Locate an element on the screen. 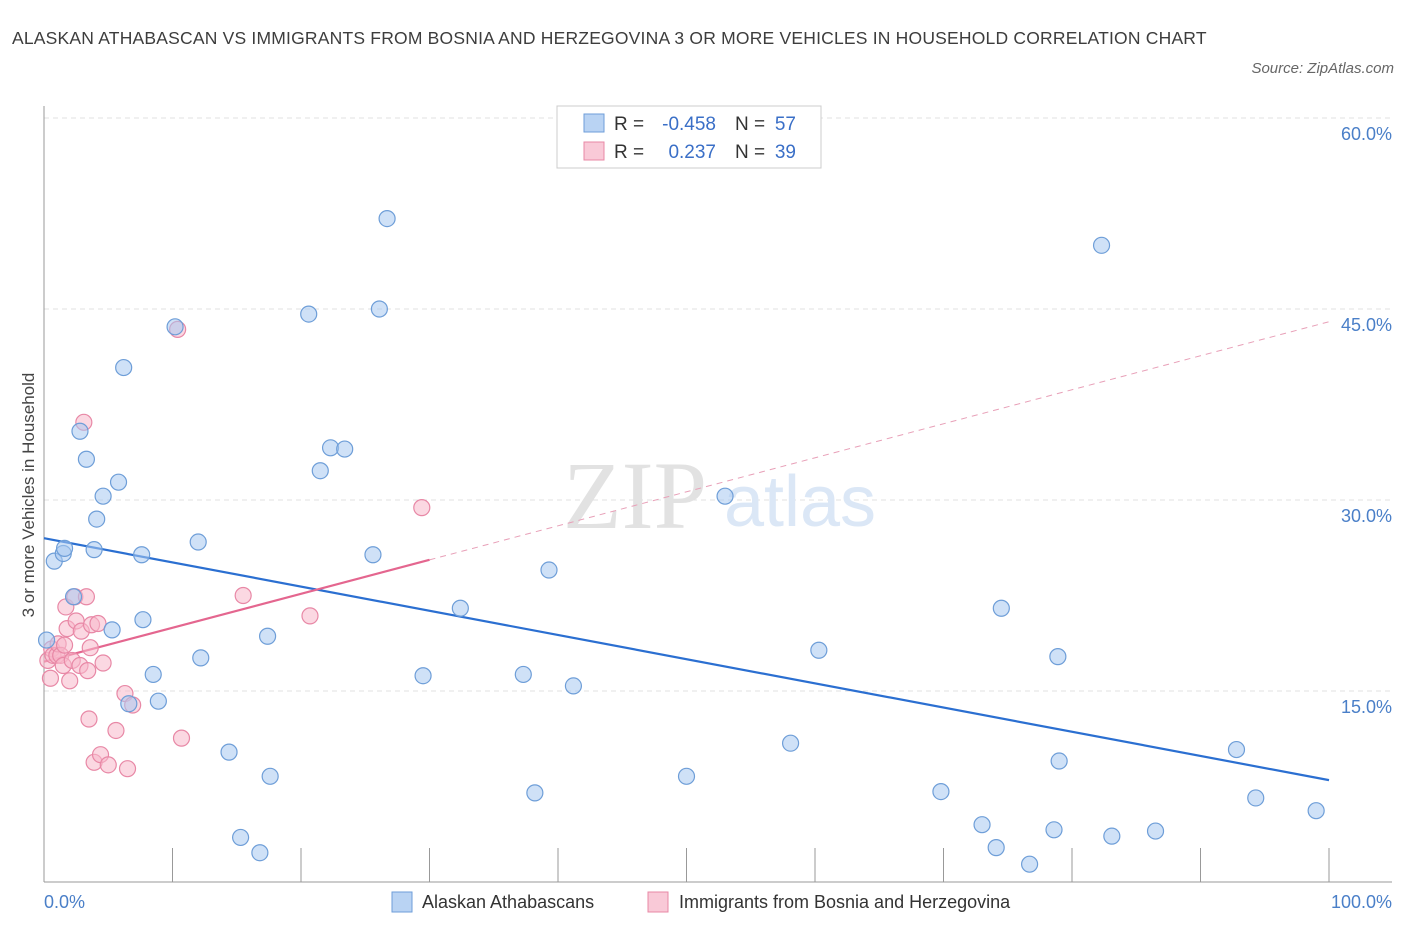 The image size is (1406, 930). legend-n-label-2: N = is located at coordinates (750, 152).